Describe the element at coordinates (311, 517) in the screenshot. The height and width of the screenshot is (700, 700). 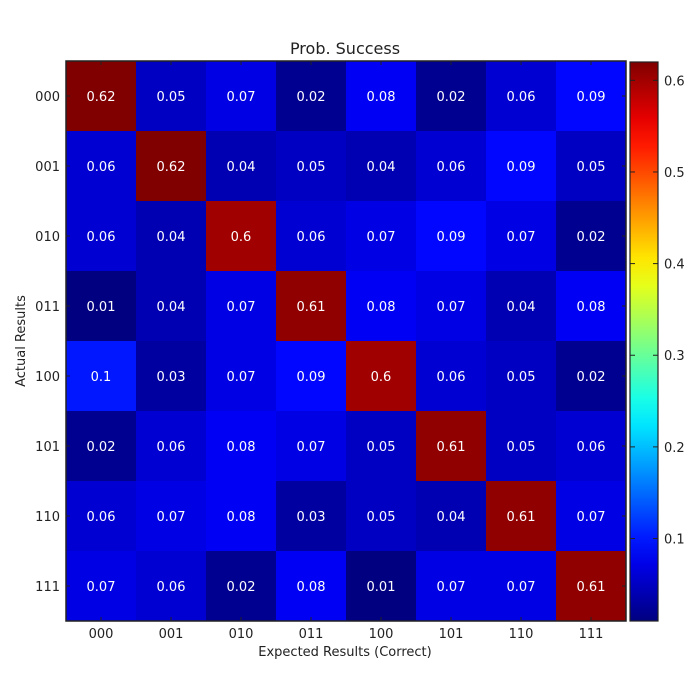
I see `cell-value-label: 0.03` at that location.